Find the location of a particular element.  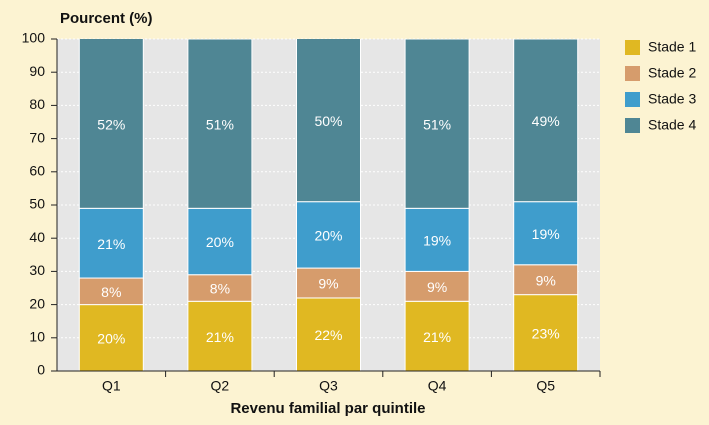

y-tick-label: 80 is located at coordinates (37, 104).